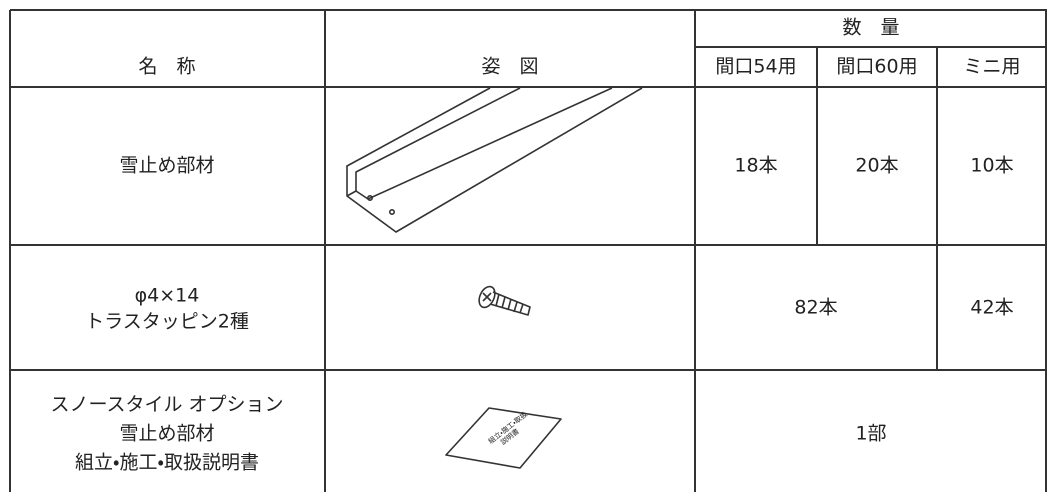  I want to click on quantity: 1部, so click(870, 434).